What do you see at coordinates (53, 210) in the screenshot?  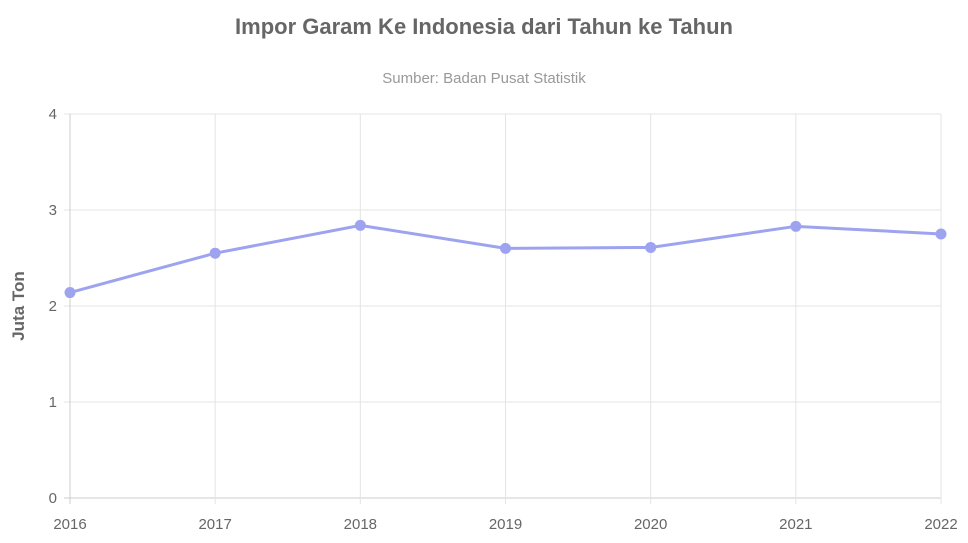 I see `y-tick-label: 3` at bounding box center [53, 210].